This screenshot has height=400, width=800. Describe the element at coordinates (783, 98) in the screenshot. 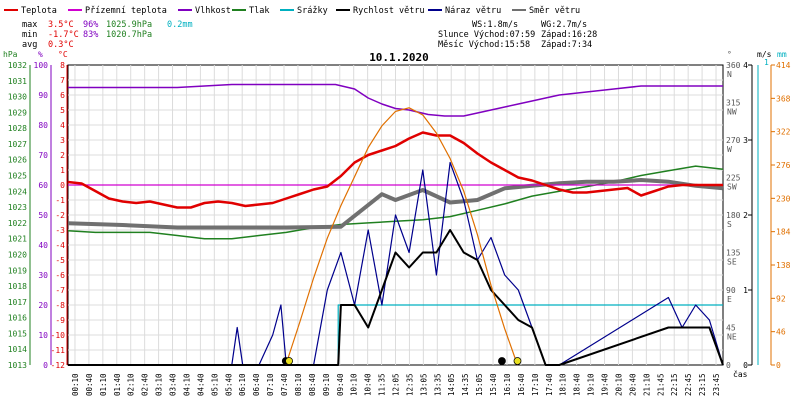

I see `lux-tick-label: 368` at that location.